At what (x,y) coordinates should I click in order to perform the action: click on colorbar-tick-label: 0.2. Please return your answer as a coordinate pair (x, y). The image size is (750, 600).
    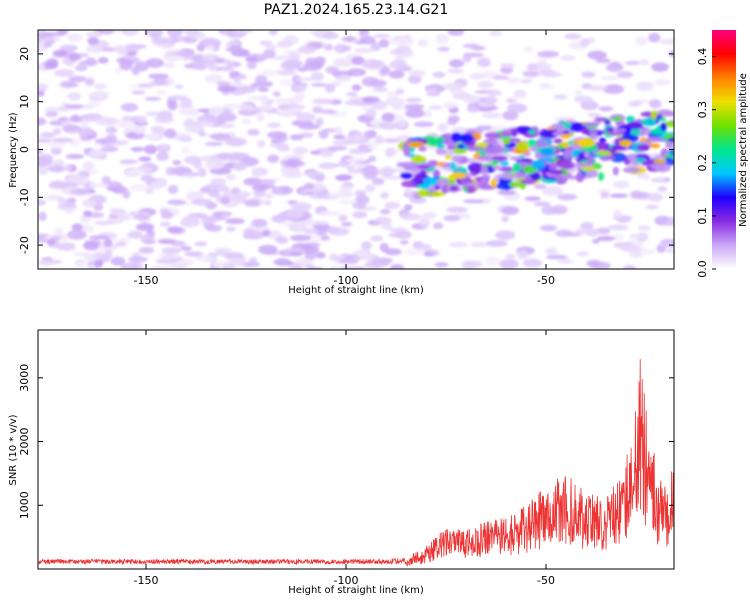
    Looking at the image, I should click on (702, 163).